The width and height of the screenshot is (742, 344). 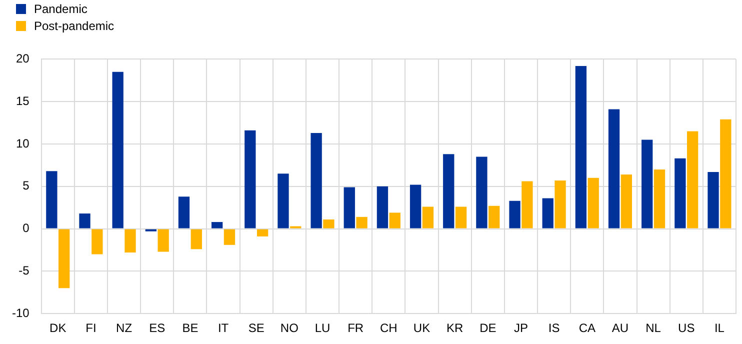 What do you see at coordinates (521, 328) in the screenshot?
I see `x-tick-label: JP` at bounding box center [521, 328].